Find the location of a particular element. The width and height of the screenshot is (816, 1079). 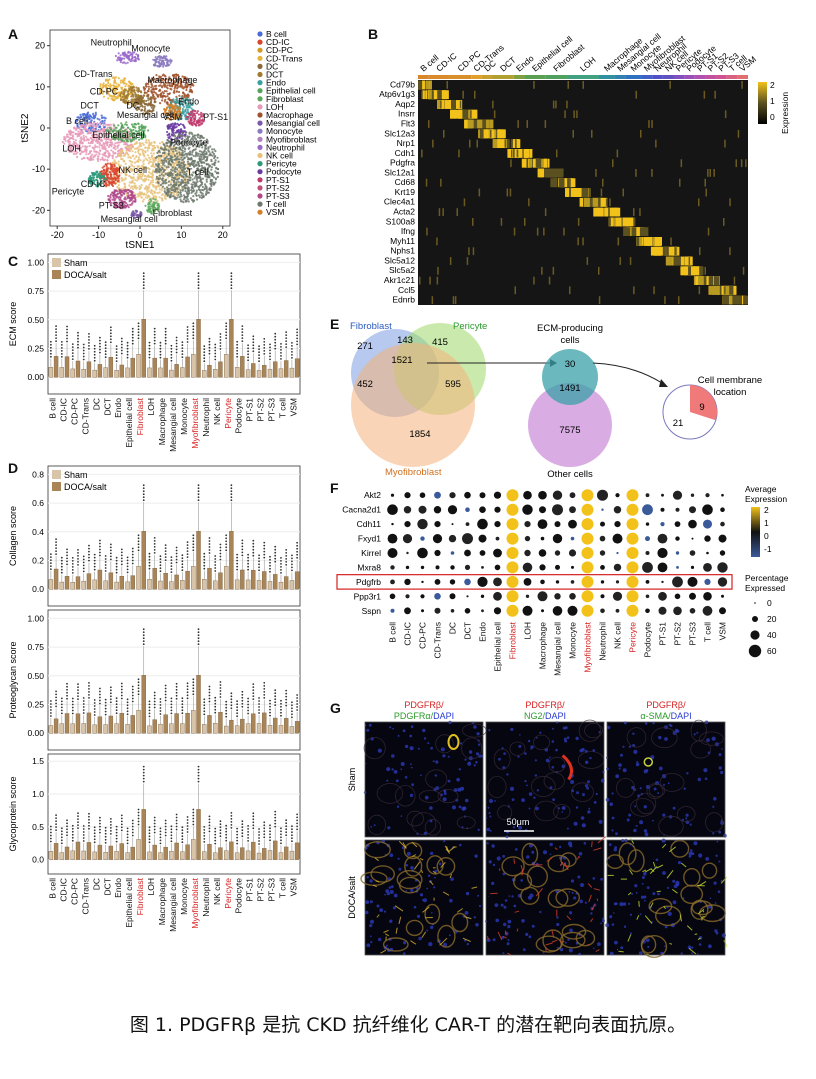

x-tick-label: CD-IC is located at coordinates (63, 410).